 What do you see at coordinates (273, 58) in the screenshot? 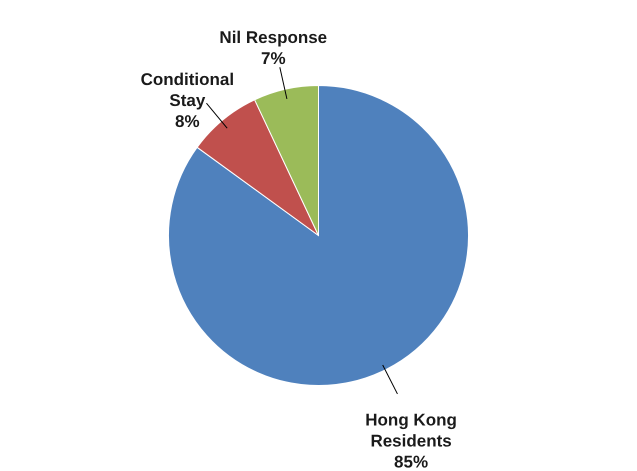
I see `data-label: 7%` at bounding box center [273, 58].